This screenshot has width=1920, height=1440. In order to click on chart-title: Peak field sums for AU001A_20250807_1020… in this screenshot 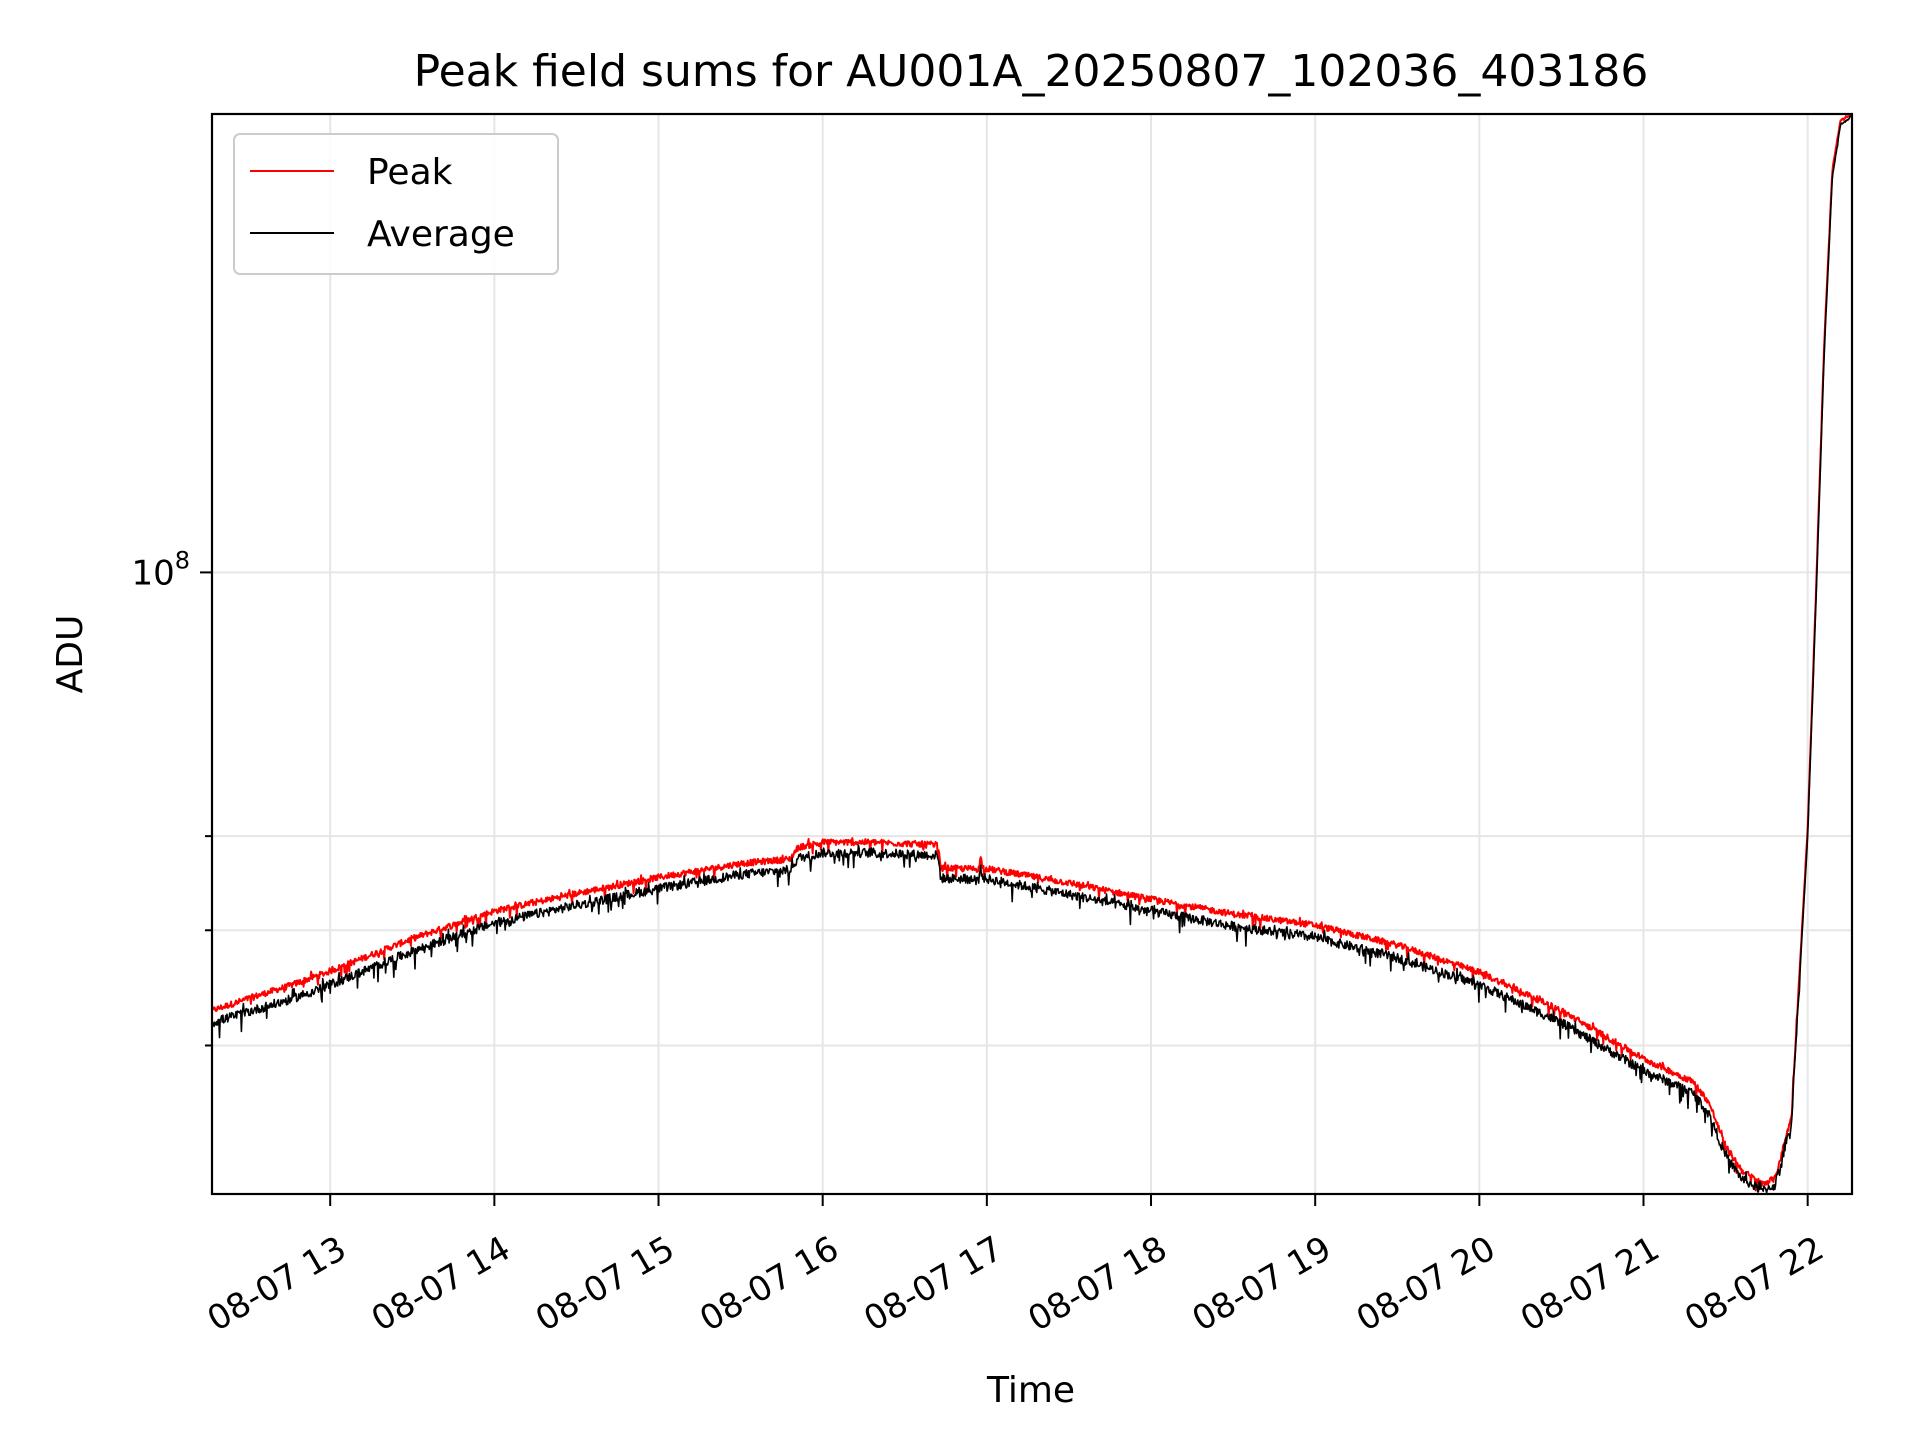, I will do `click(1031, 71)`.